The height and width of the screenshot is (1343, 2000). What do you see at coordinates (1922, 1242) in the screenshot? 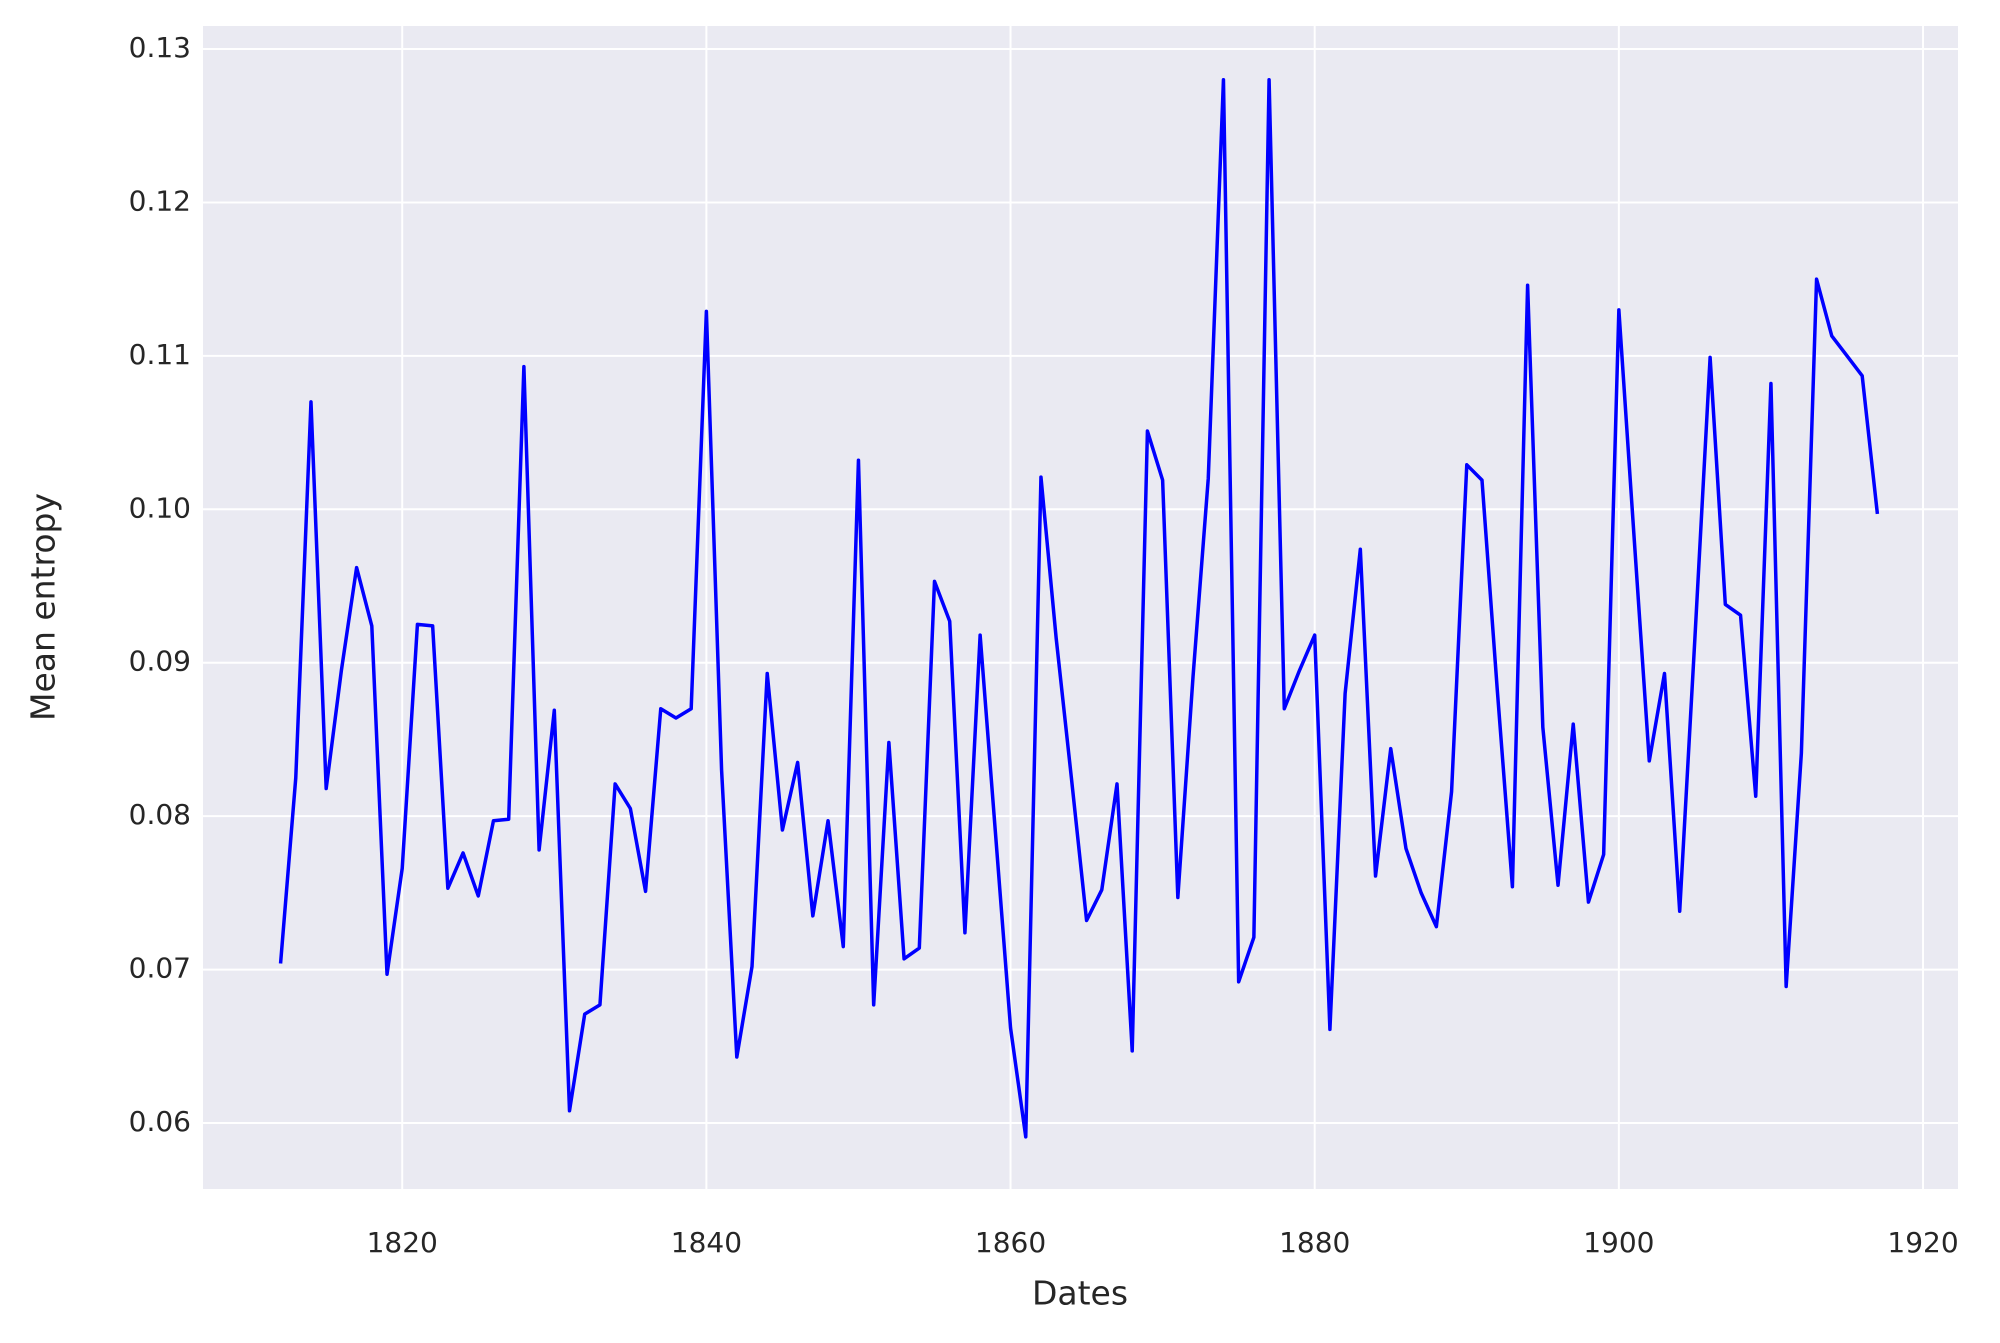
I see `x-tick-label: 1920` at bounding box center [1922, 1242].